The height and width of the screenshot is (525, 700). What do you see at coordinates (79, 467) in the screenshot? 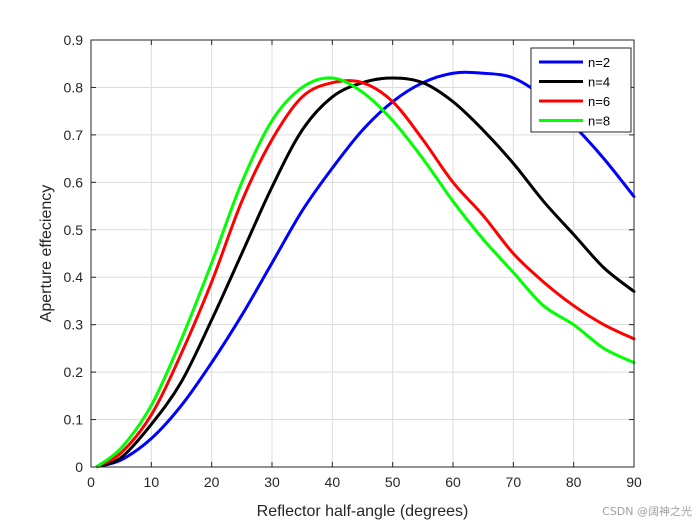
I see `y-tick-label: 0` at bounding box center [79, 467].